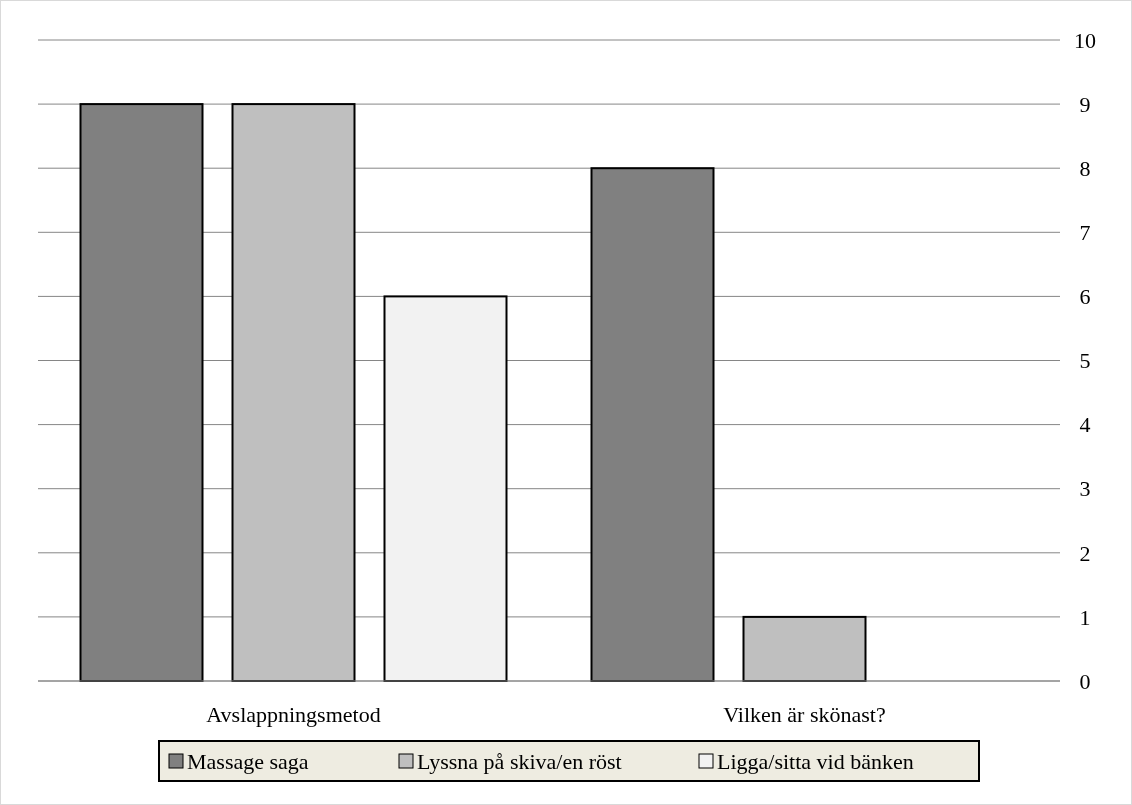 This screenshot has width=1132, height=805. Describe the element at coordinates (1085, 104) in the screenshot. I see `y-tick-label: 9` at that location.